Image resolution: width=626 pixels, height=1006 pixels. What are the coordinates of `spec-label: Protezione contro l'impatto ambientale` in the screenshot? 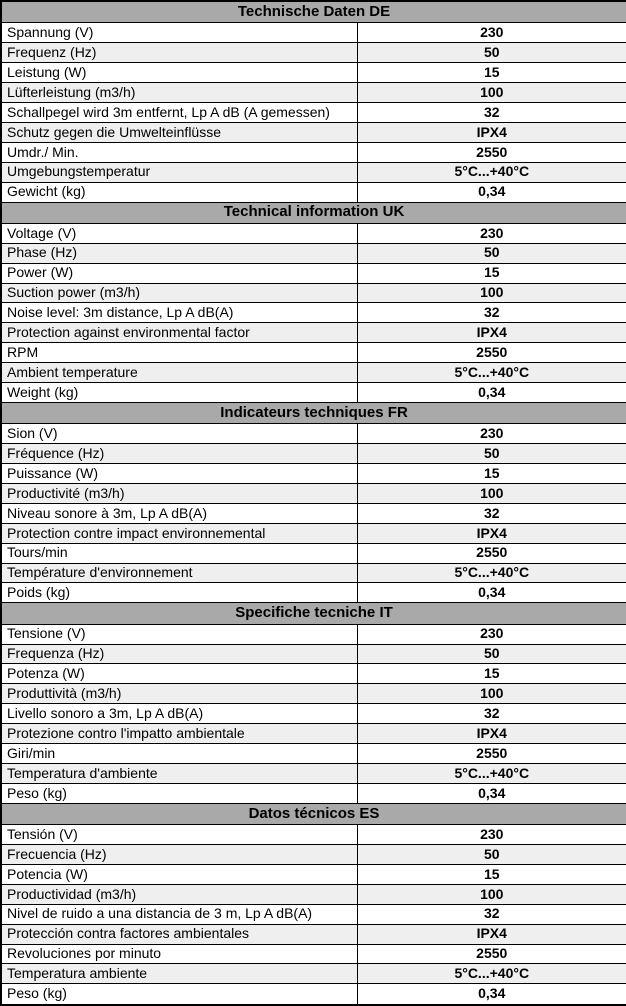 It's located at (179, 734).